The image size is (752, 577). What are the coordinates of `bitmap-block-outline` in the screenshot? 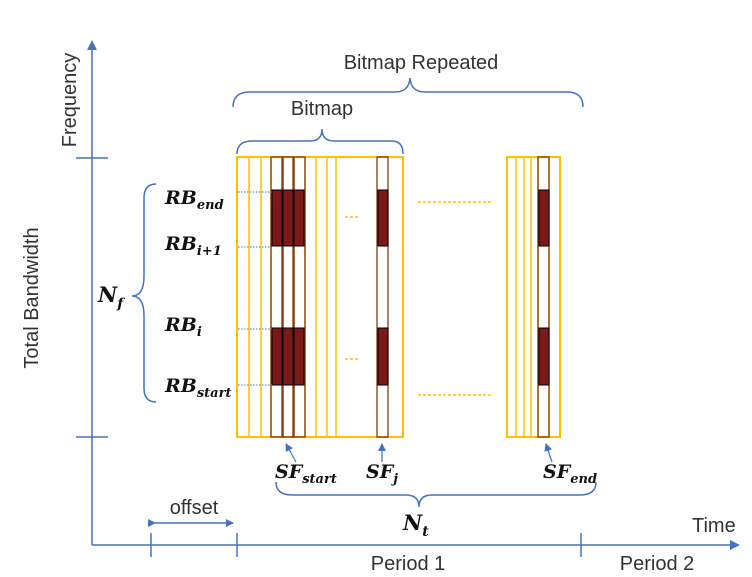 It's located at (320, 297).